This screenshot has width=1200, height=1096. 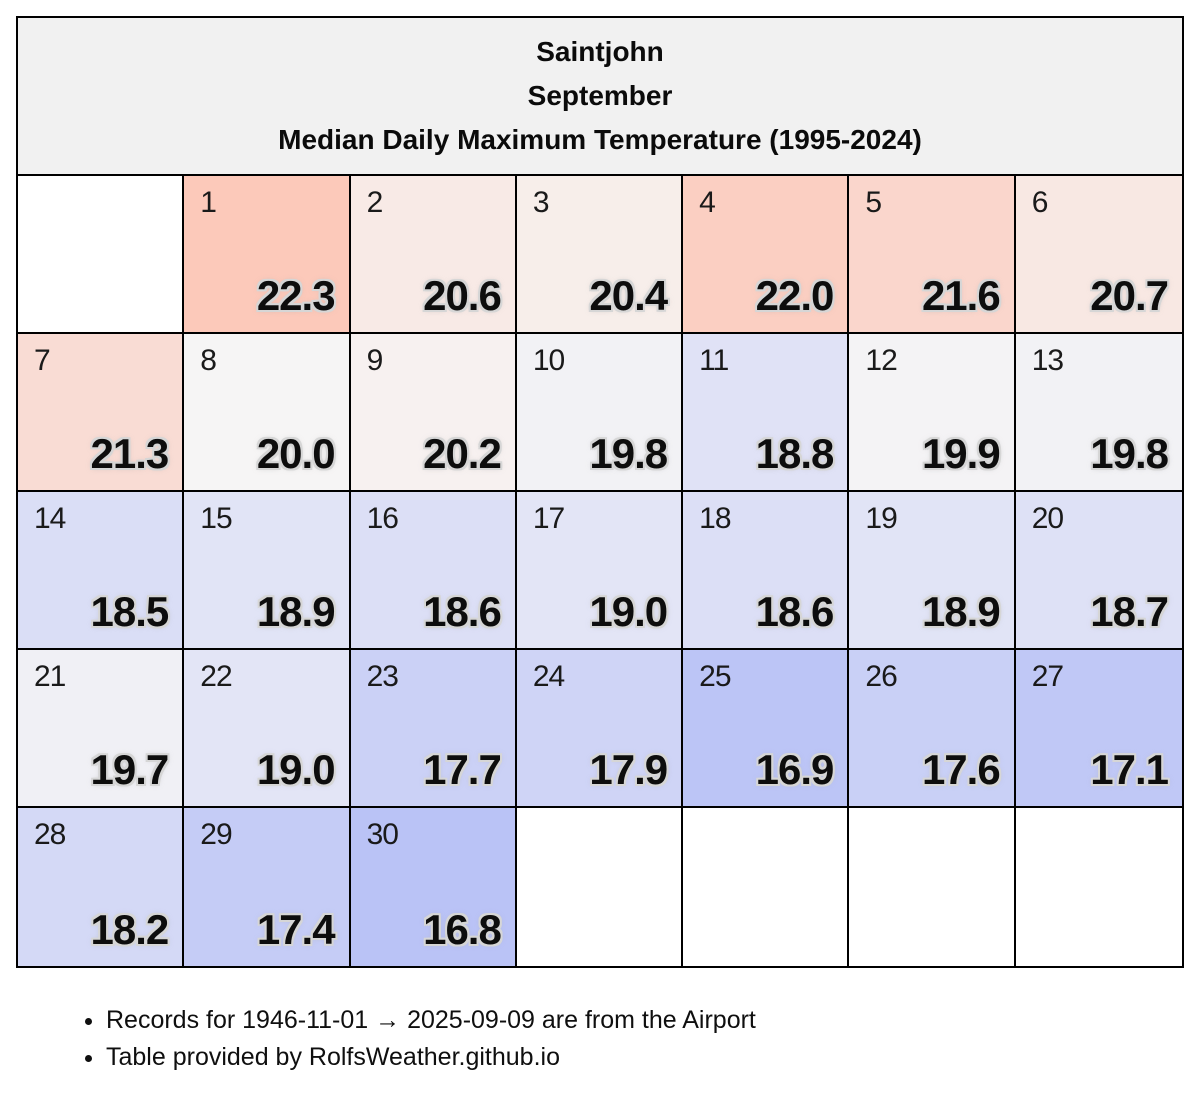 I want to click on calendar-cell: 26 17.6, so click(x=932, y=729).